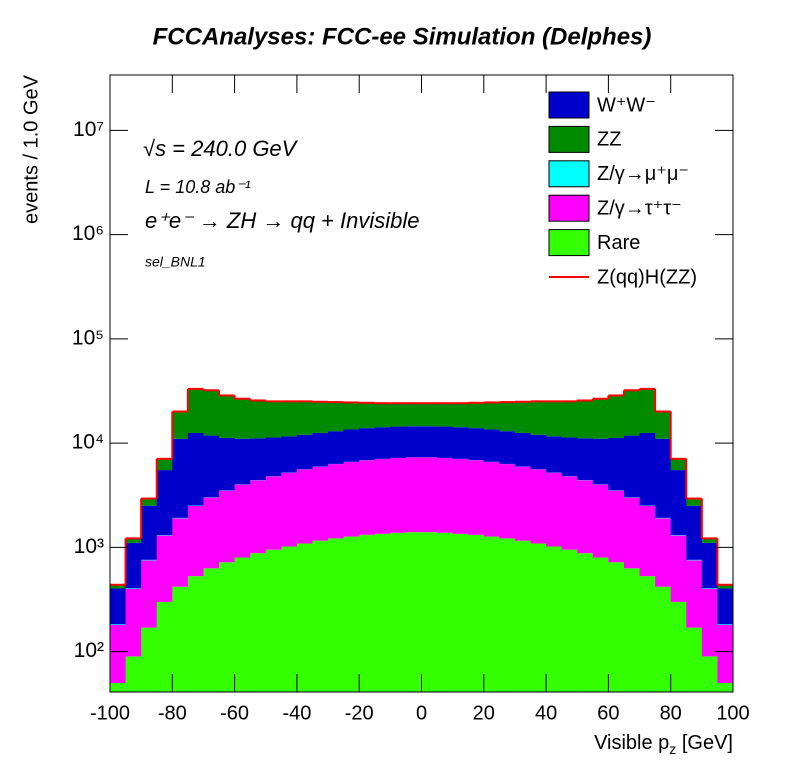 The width and height of the screenshot is (796, 772). Describe the element at coordinates (296, 713) in the screenshot. I see `x-tick-label: -40` at that location.